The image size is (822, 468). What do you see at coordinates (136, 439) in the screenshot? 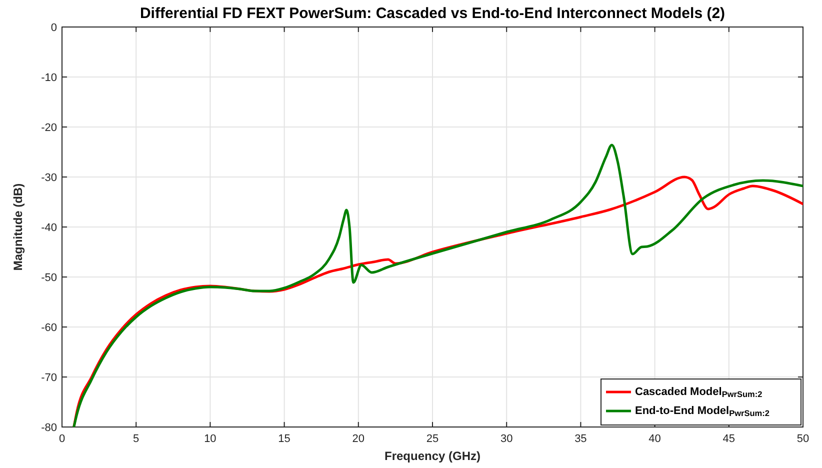
I see `x-tick-label: 5` at bounding box center [136, 439].